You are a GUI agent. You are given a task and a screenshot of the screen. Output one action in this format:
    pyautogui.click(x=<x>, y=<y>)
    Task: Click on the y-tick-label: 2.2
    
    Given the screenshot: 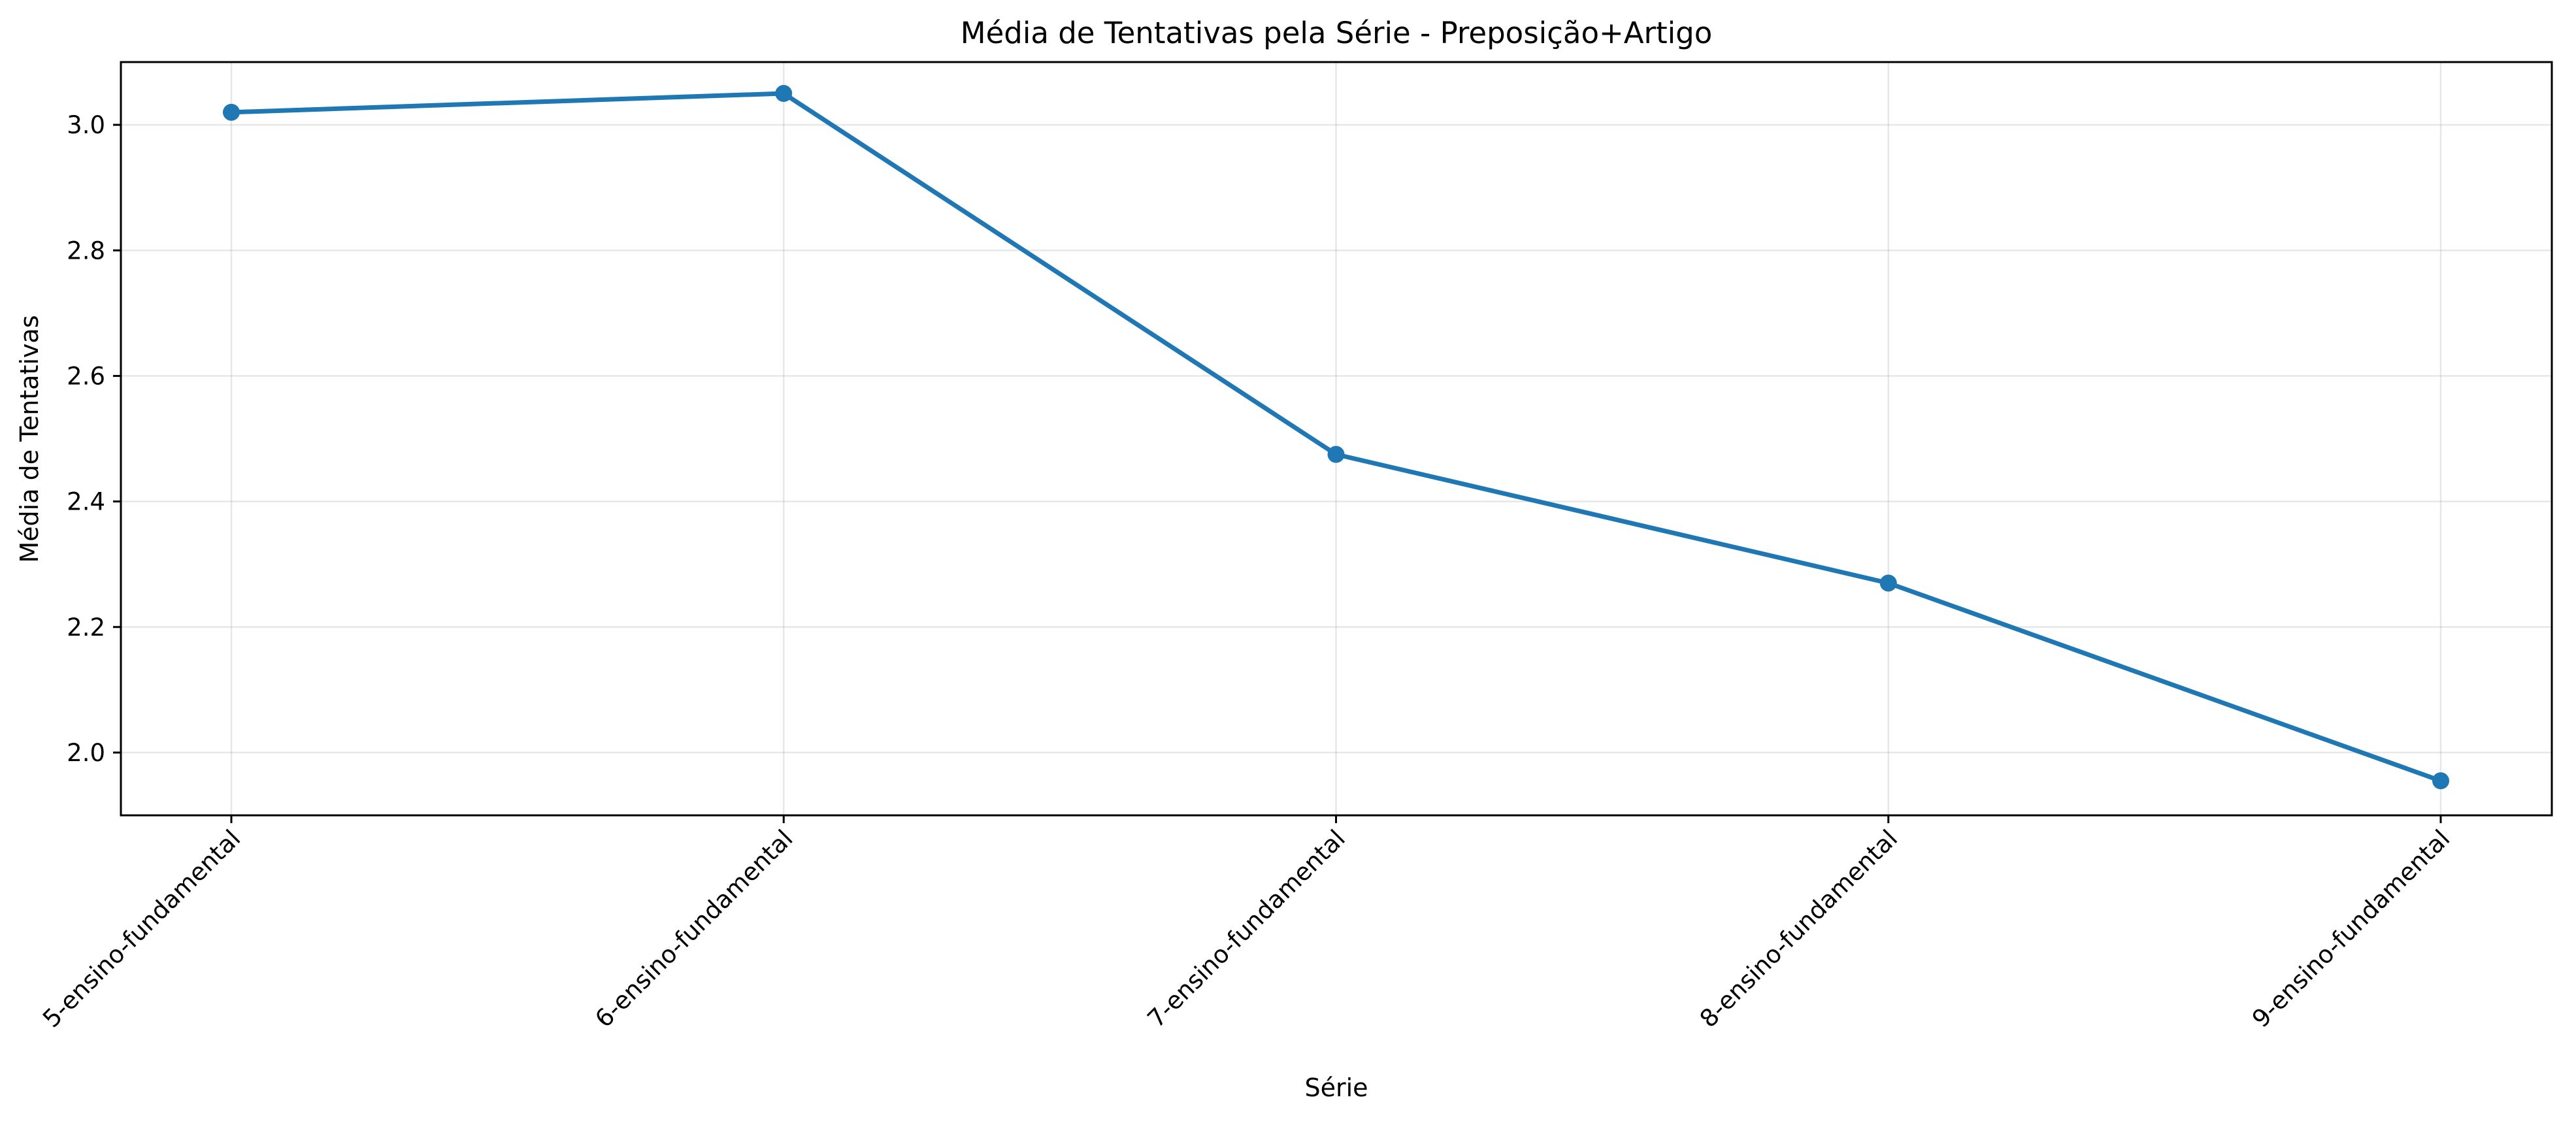 What is the action you would take?
    pyautogui.click(x=86, y=627)
    